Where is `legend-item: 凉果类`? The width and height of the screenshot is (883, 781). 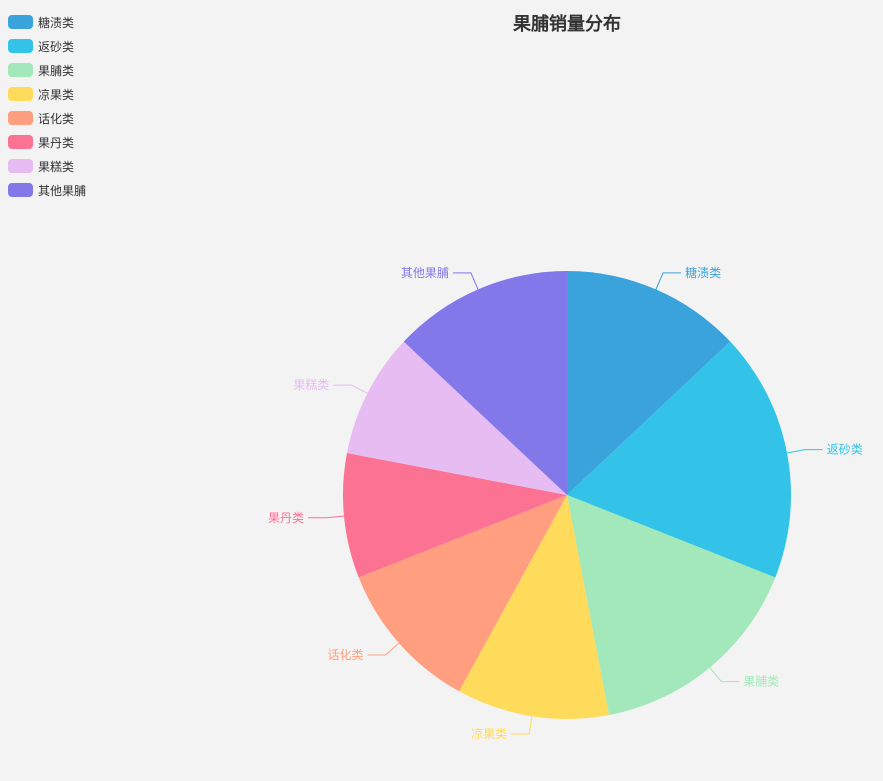
legend-item: 凉果类 is located at coordinates (47, 94).